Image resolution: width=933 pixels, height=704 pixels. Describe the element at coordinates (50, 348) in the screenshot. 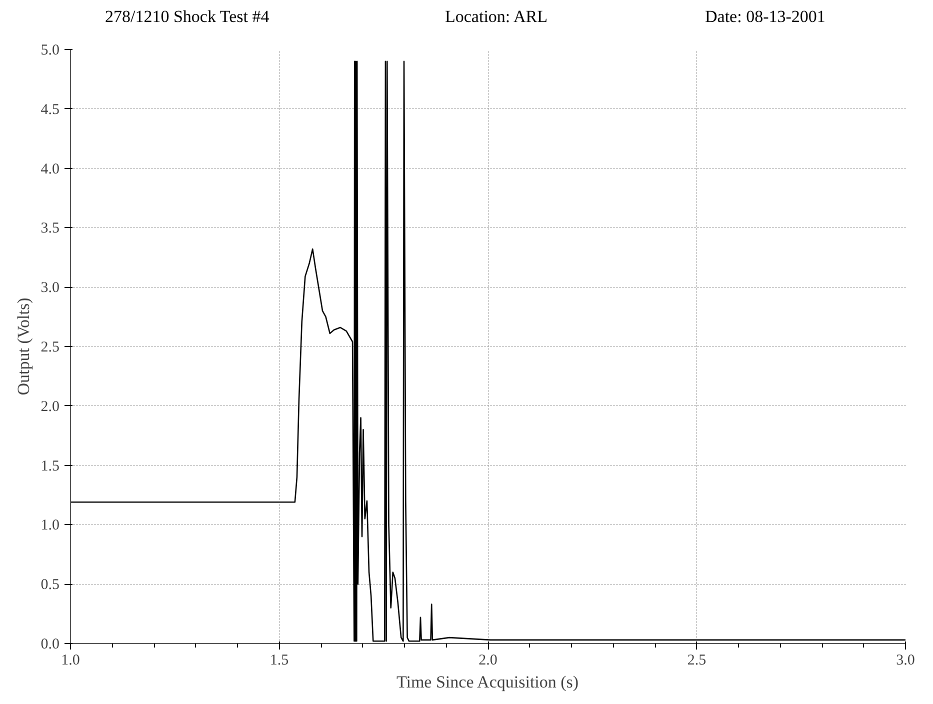

I see `y-tick-label: 2.5` at that location.